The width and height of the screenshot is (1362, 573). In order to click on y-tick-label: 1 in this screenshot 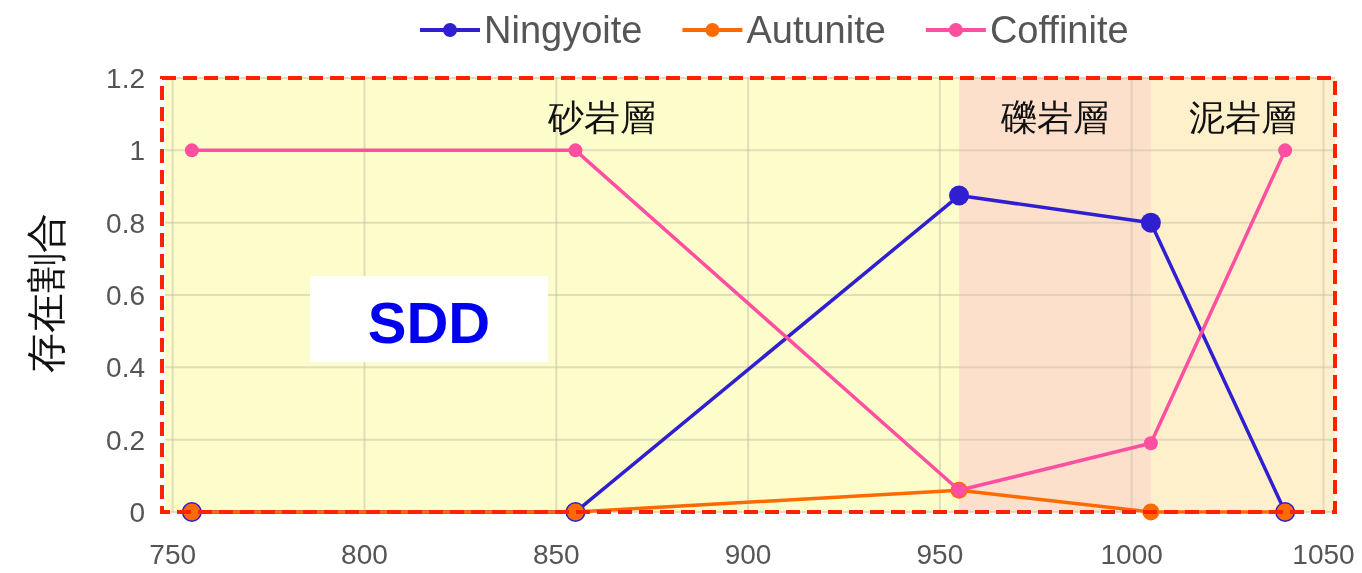, I will do `click(137, 151)`.